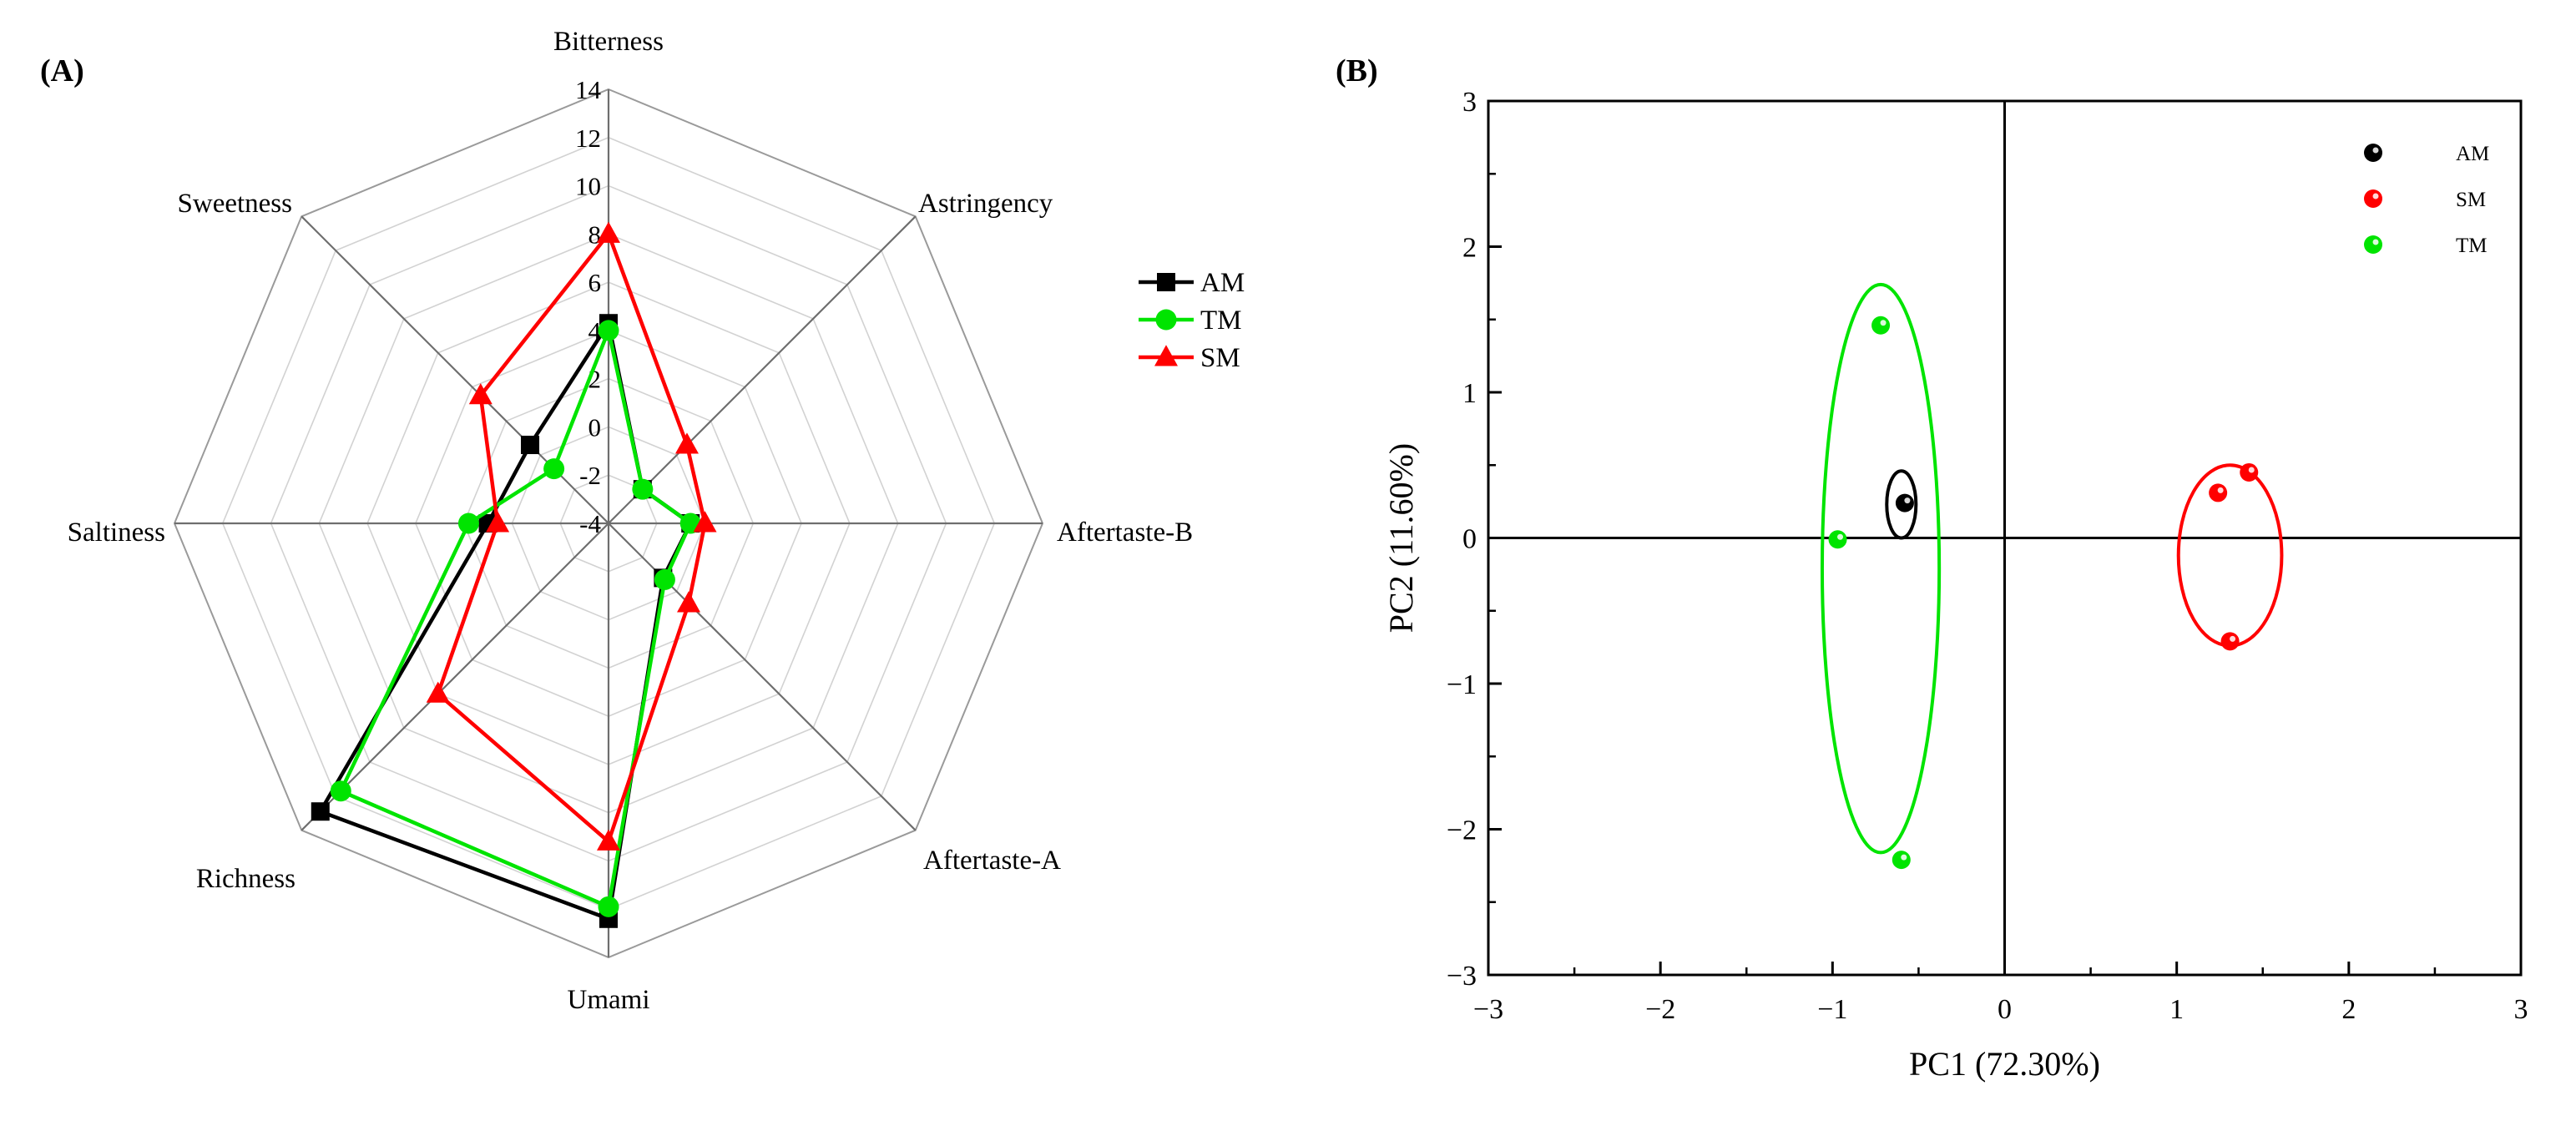  Describe the element at coordinates (2230, 555) in the screenshot. I see `pca-ellipse-sm` at that location.